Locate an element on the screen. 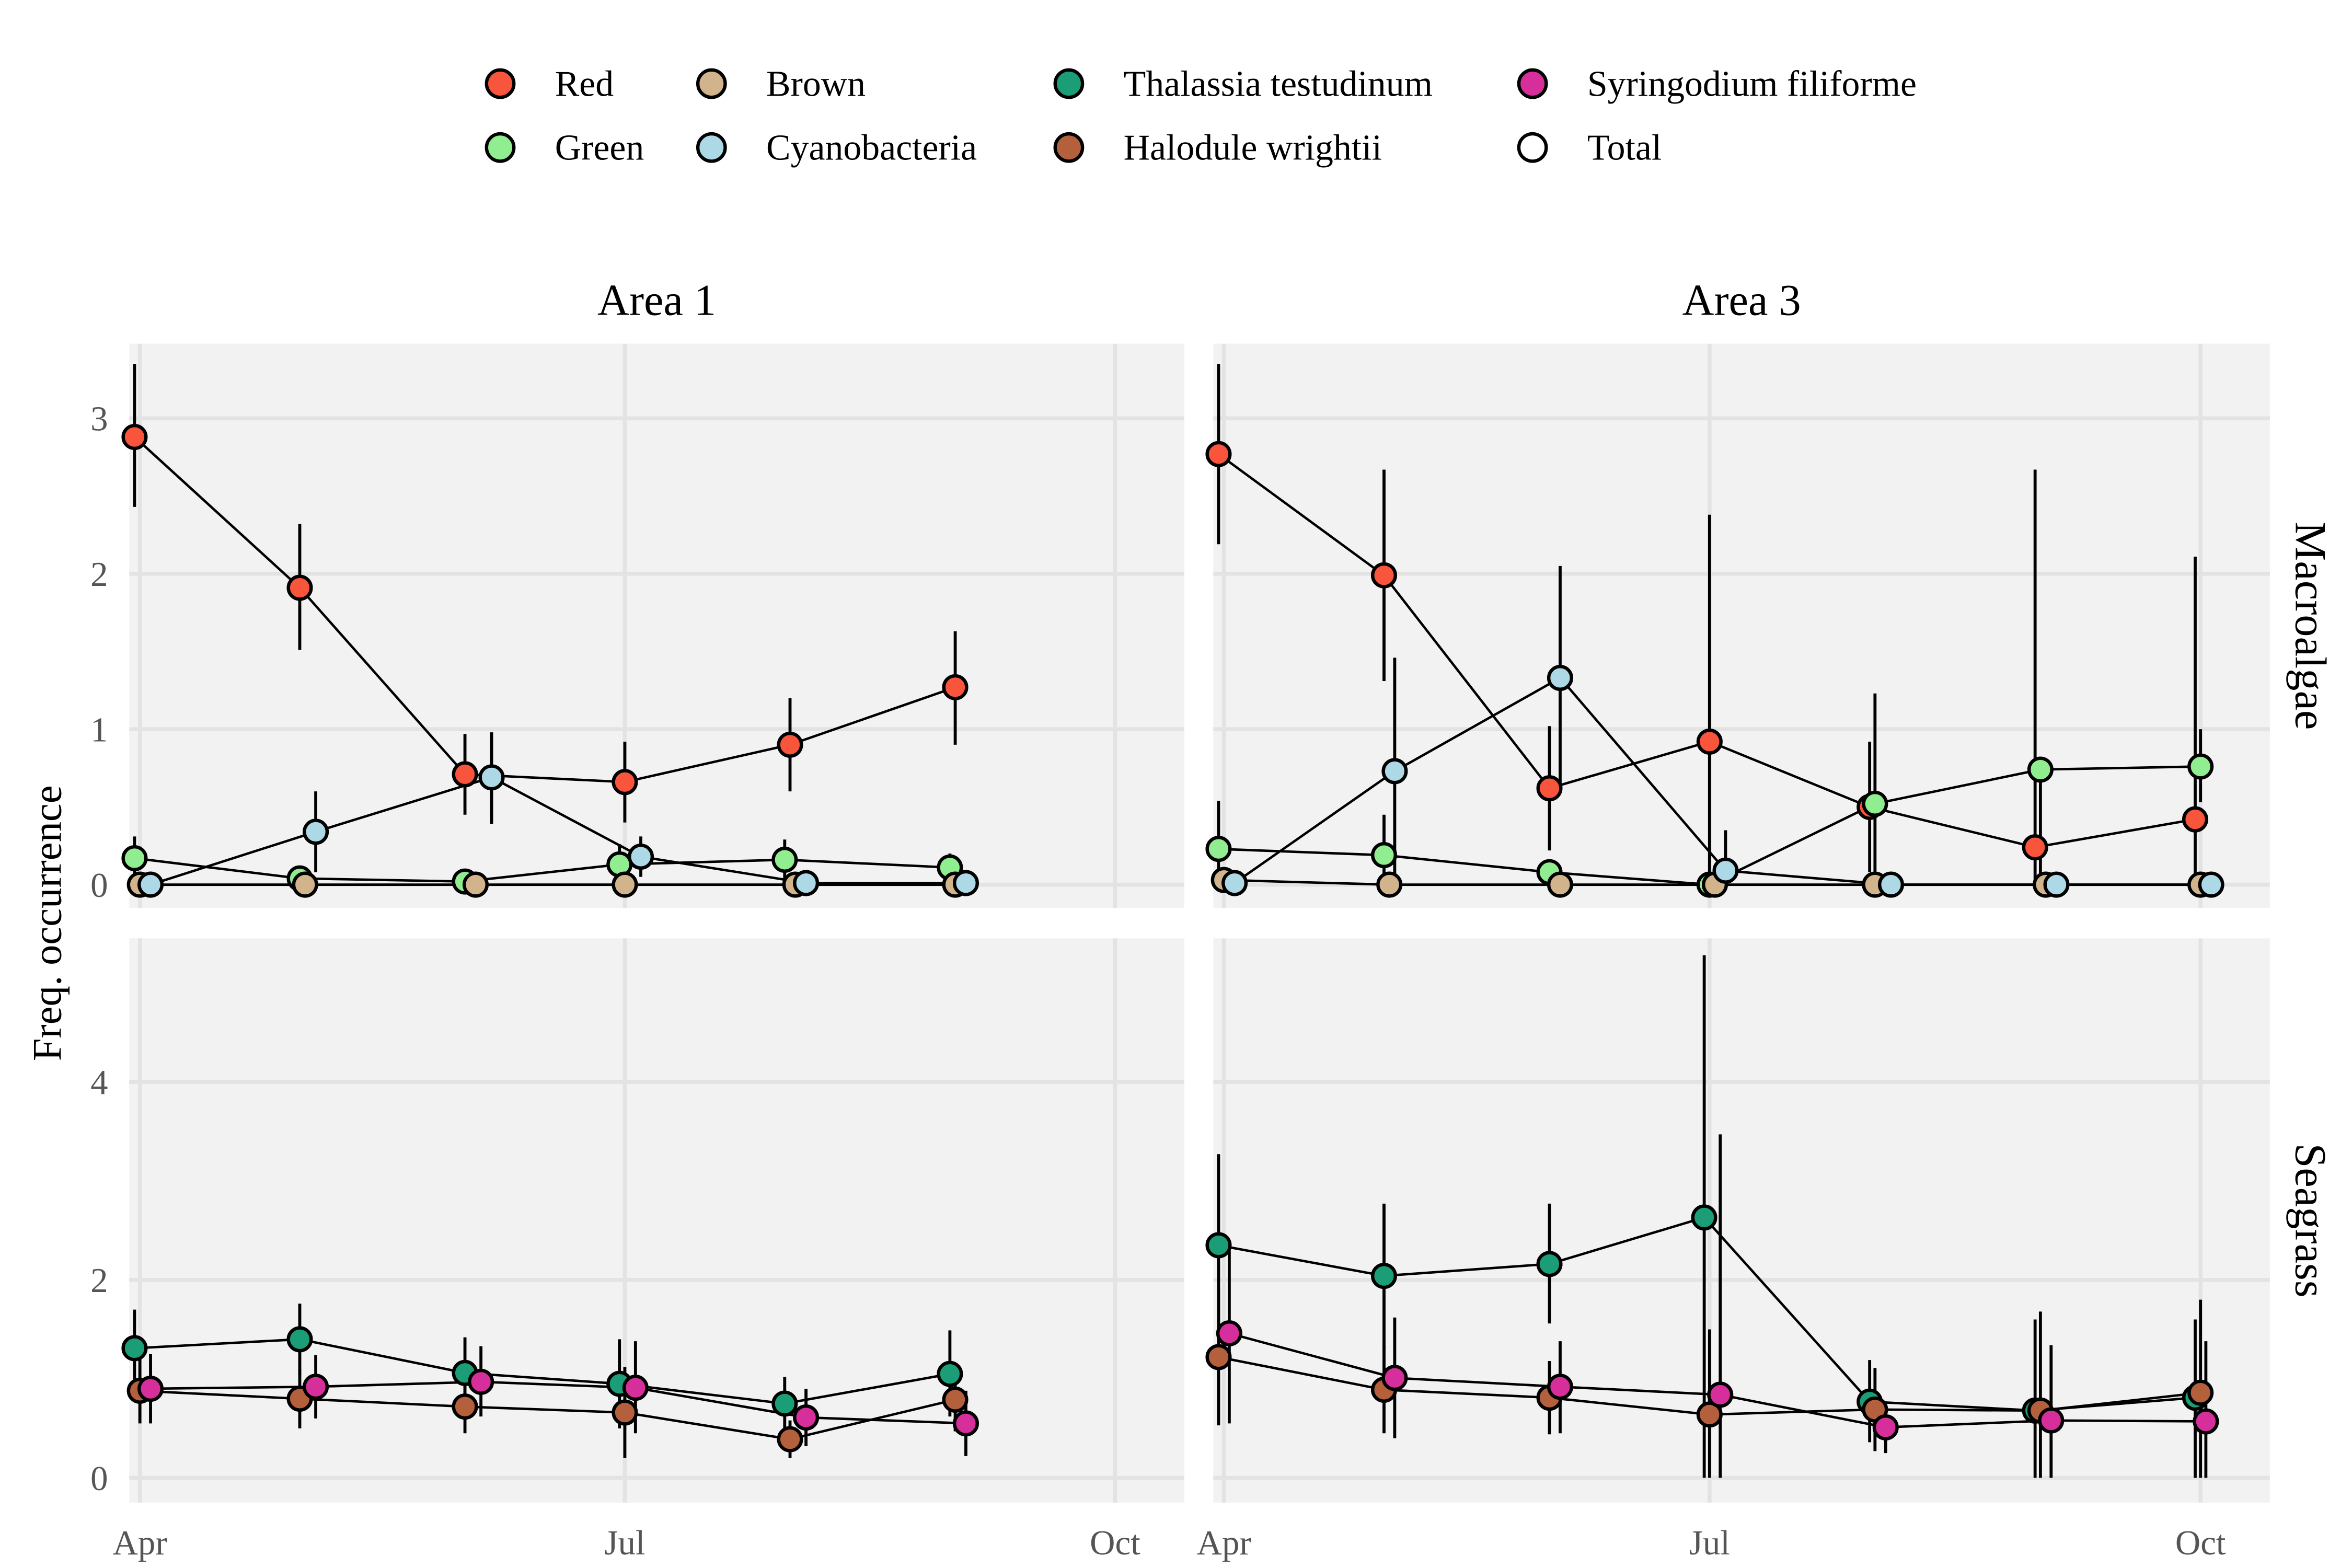 This screenshot has height=1568, width=2352. legend-item: Halodule wrightii is located at coordinates (1217, 148).